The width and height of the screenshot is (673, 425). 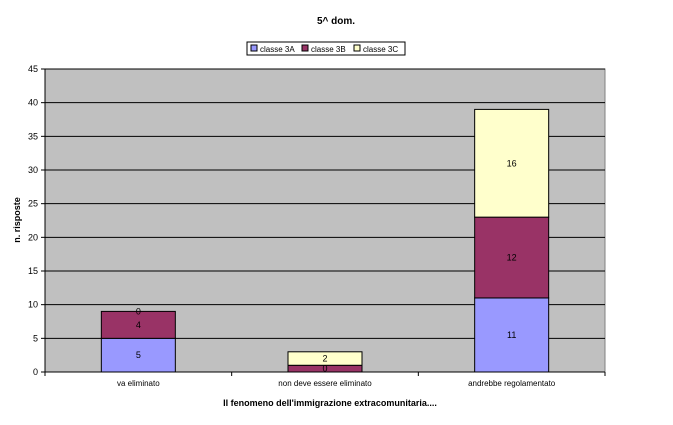 I want to click on y-tick-label: 5, so click(x=35, y=338).